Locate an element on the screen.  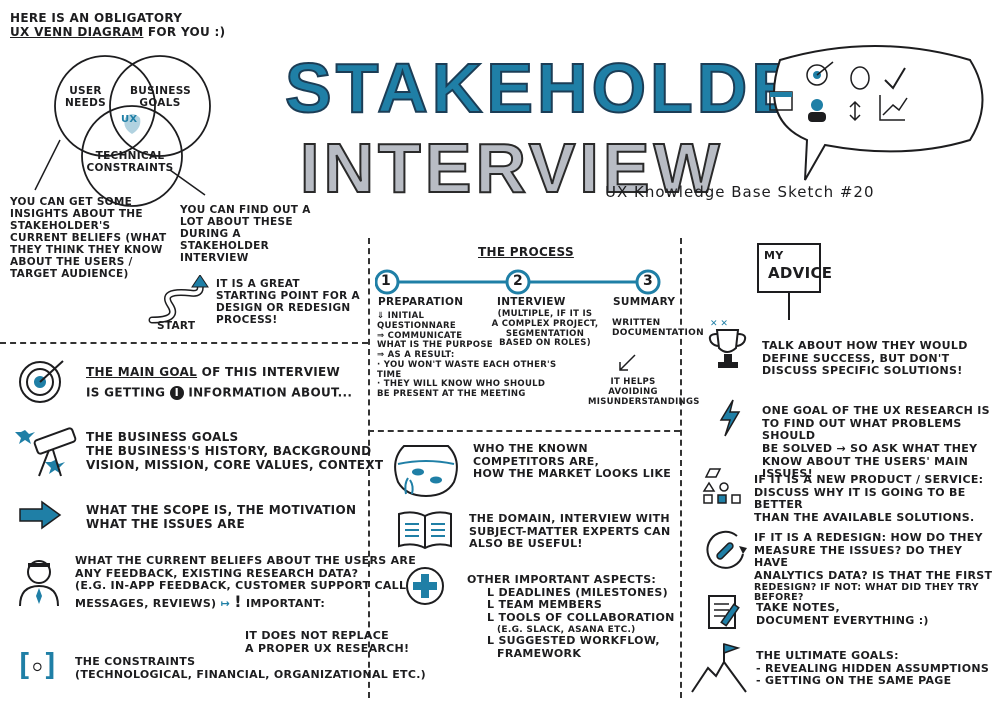
main-goal-line1: THE MAIN GOAL OF THIS INTERVIEW is located at coordinates (213, 372).